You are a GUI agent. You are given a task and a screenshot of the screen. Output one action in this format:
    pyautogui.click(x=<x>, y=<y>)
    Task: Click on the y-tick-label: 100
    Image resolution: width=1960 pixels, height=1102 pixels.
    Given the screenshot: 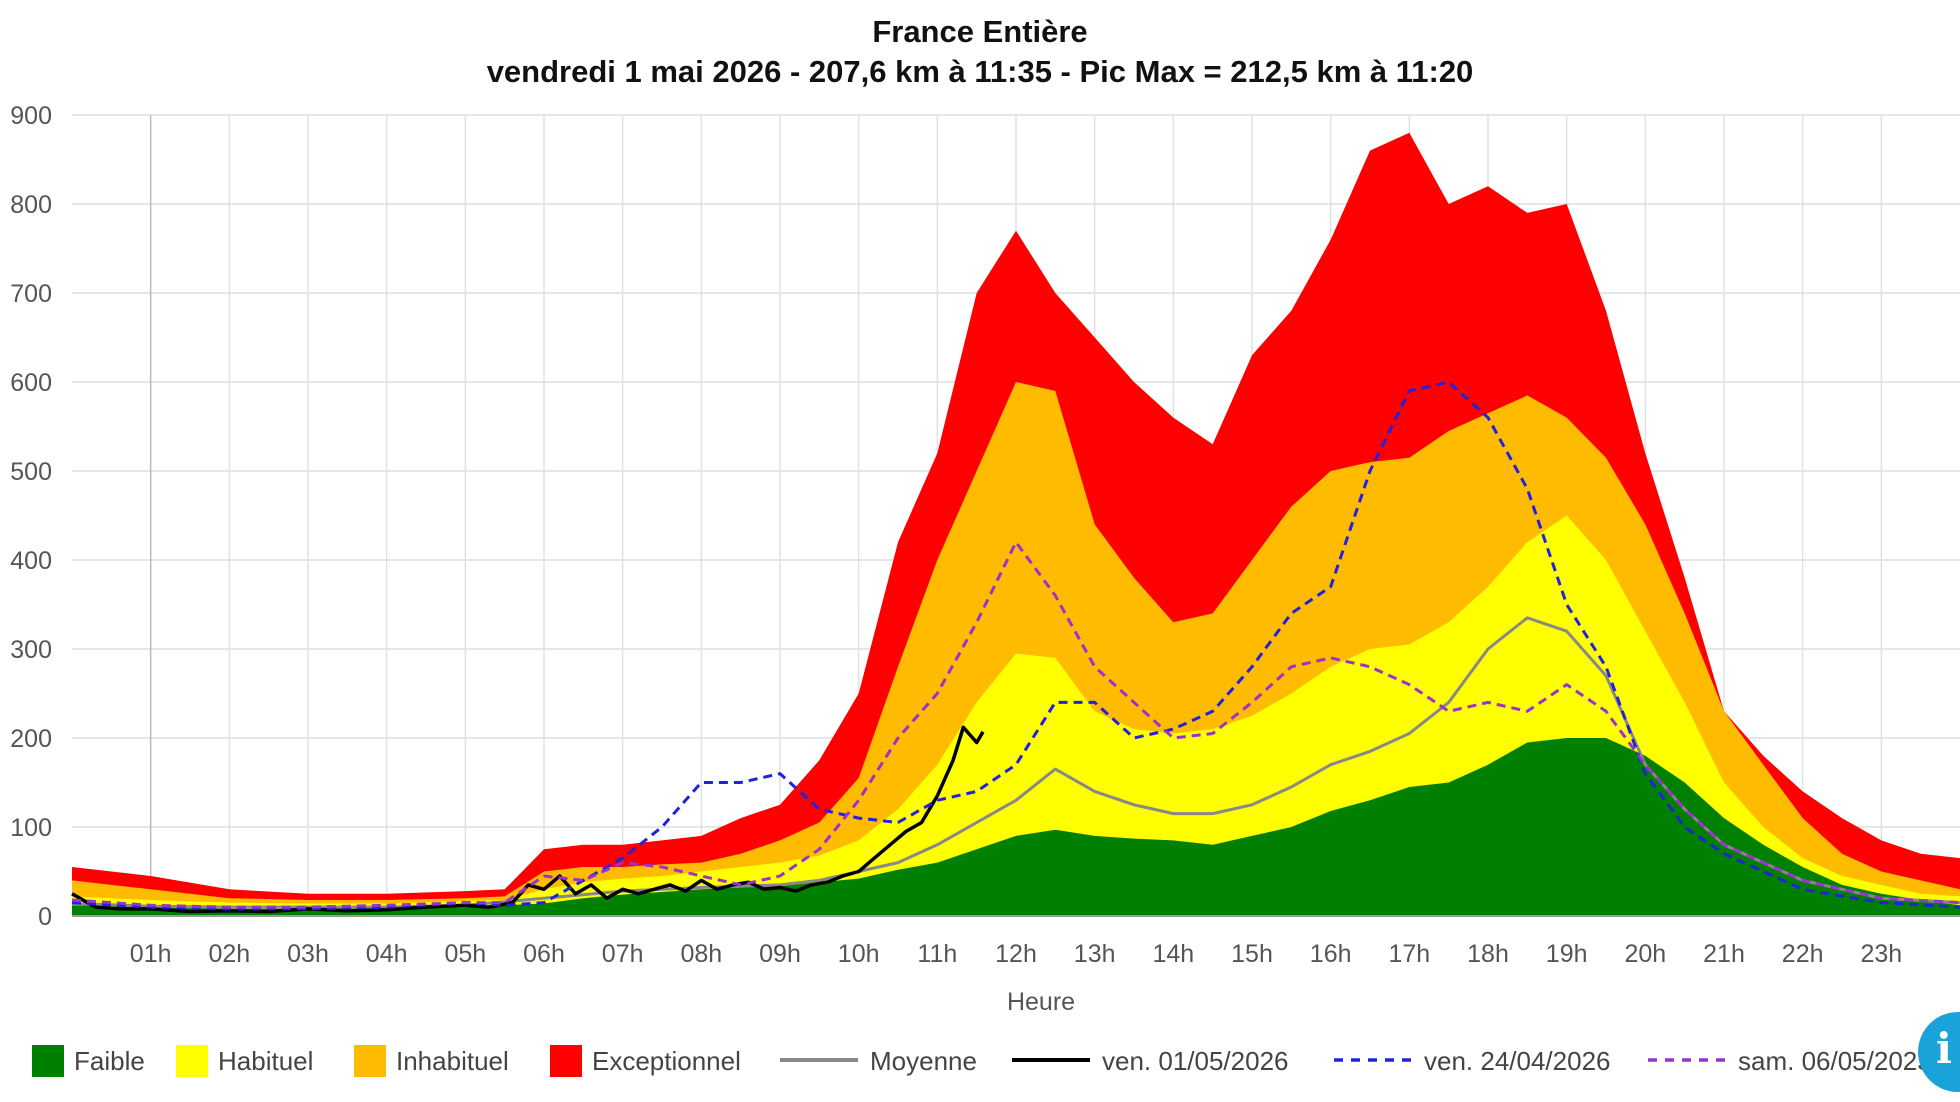 What is the action you would take?
    pyautogui.click(x=31, y=828)
    